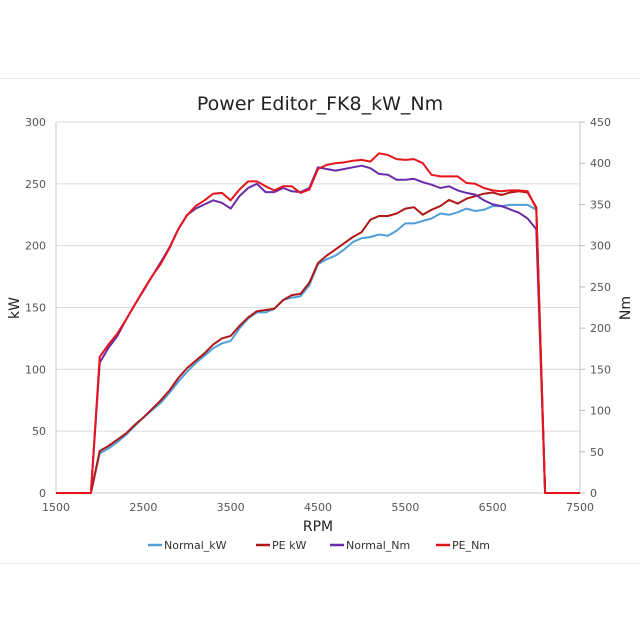 The image size is (640, 640). What do you see at coordinates (600, 328) in the screenshot?
I see `y-right-tick-label: 200` at bounding box center [600, 328].